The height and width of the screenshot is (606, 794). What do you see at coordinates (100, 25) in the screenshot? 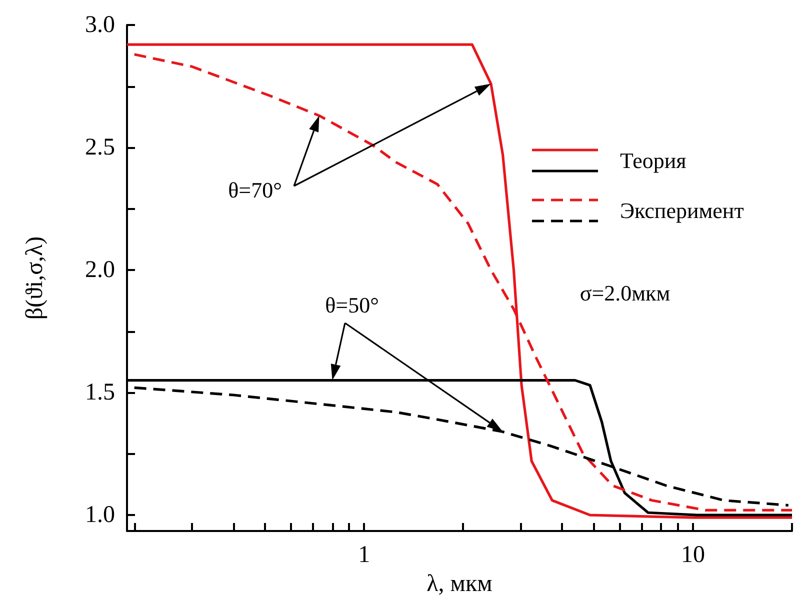
I see `y-tick-label: 3.0` at bounding box center [100, 25].